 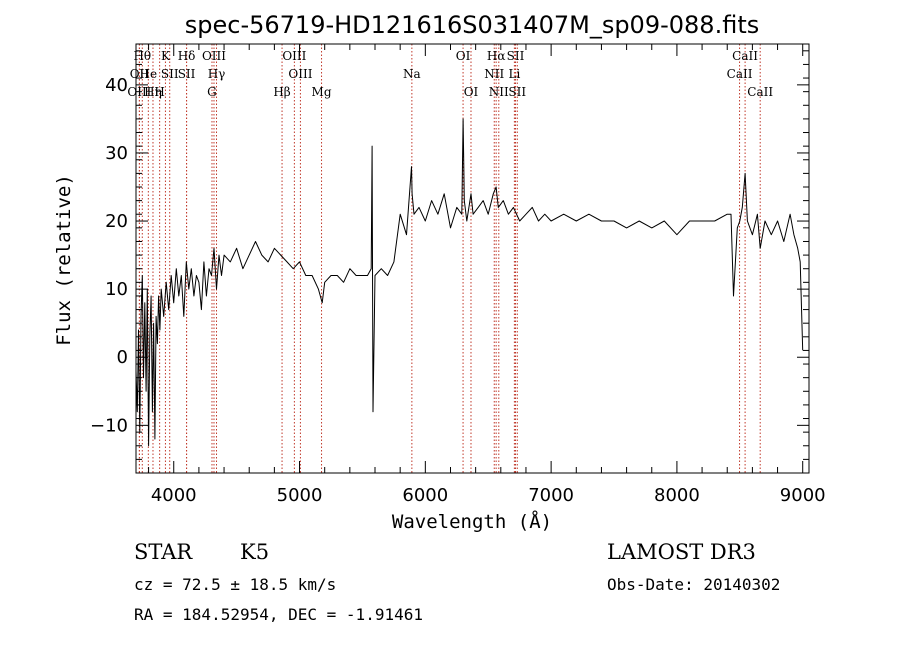 I want to click on line-marker-label: Hβ, so click(x=281, y=92).